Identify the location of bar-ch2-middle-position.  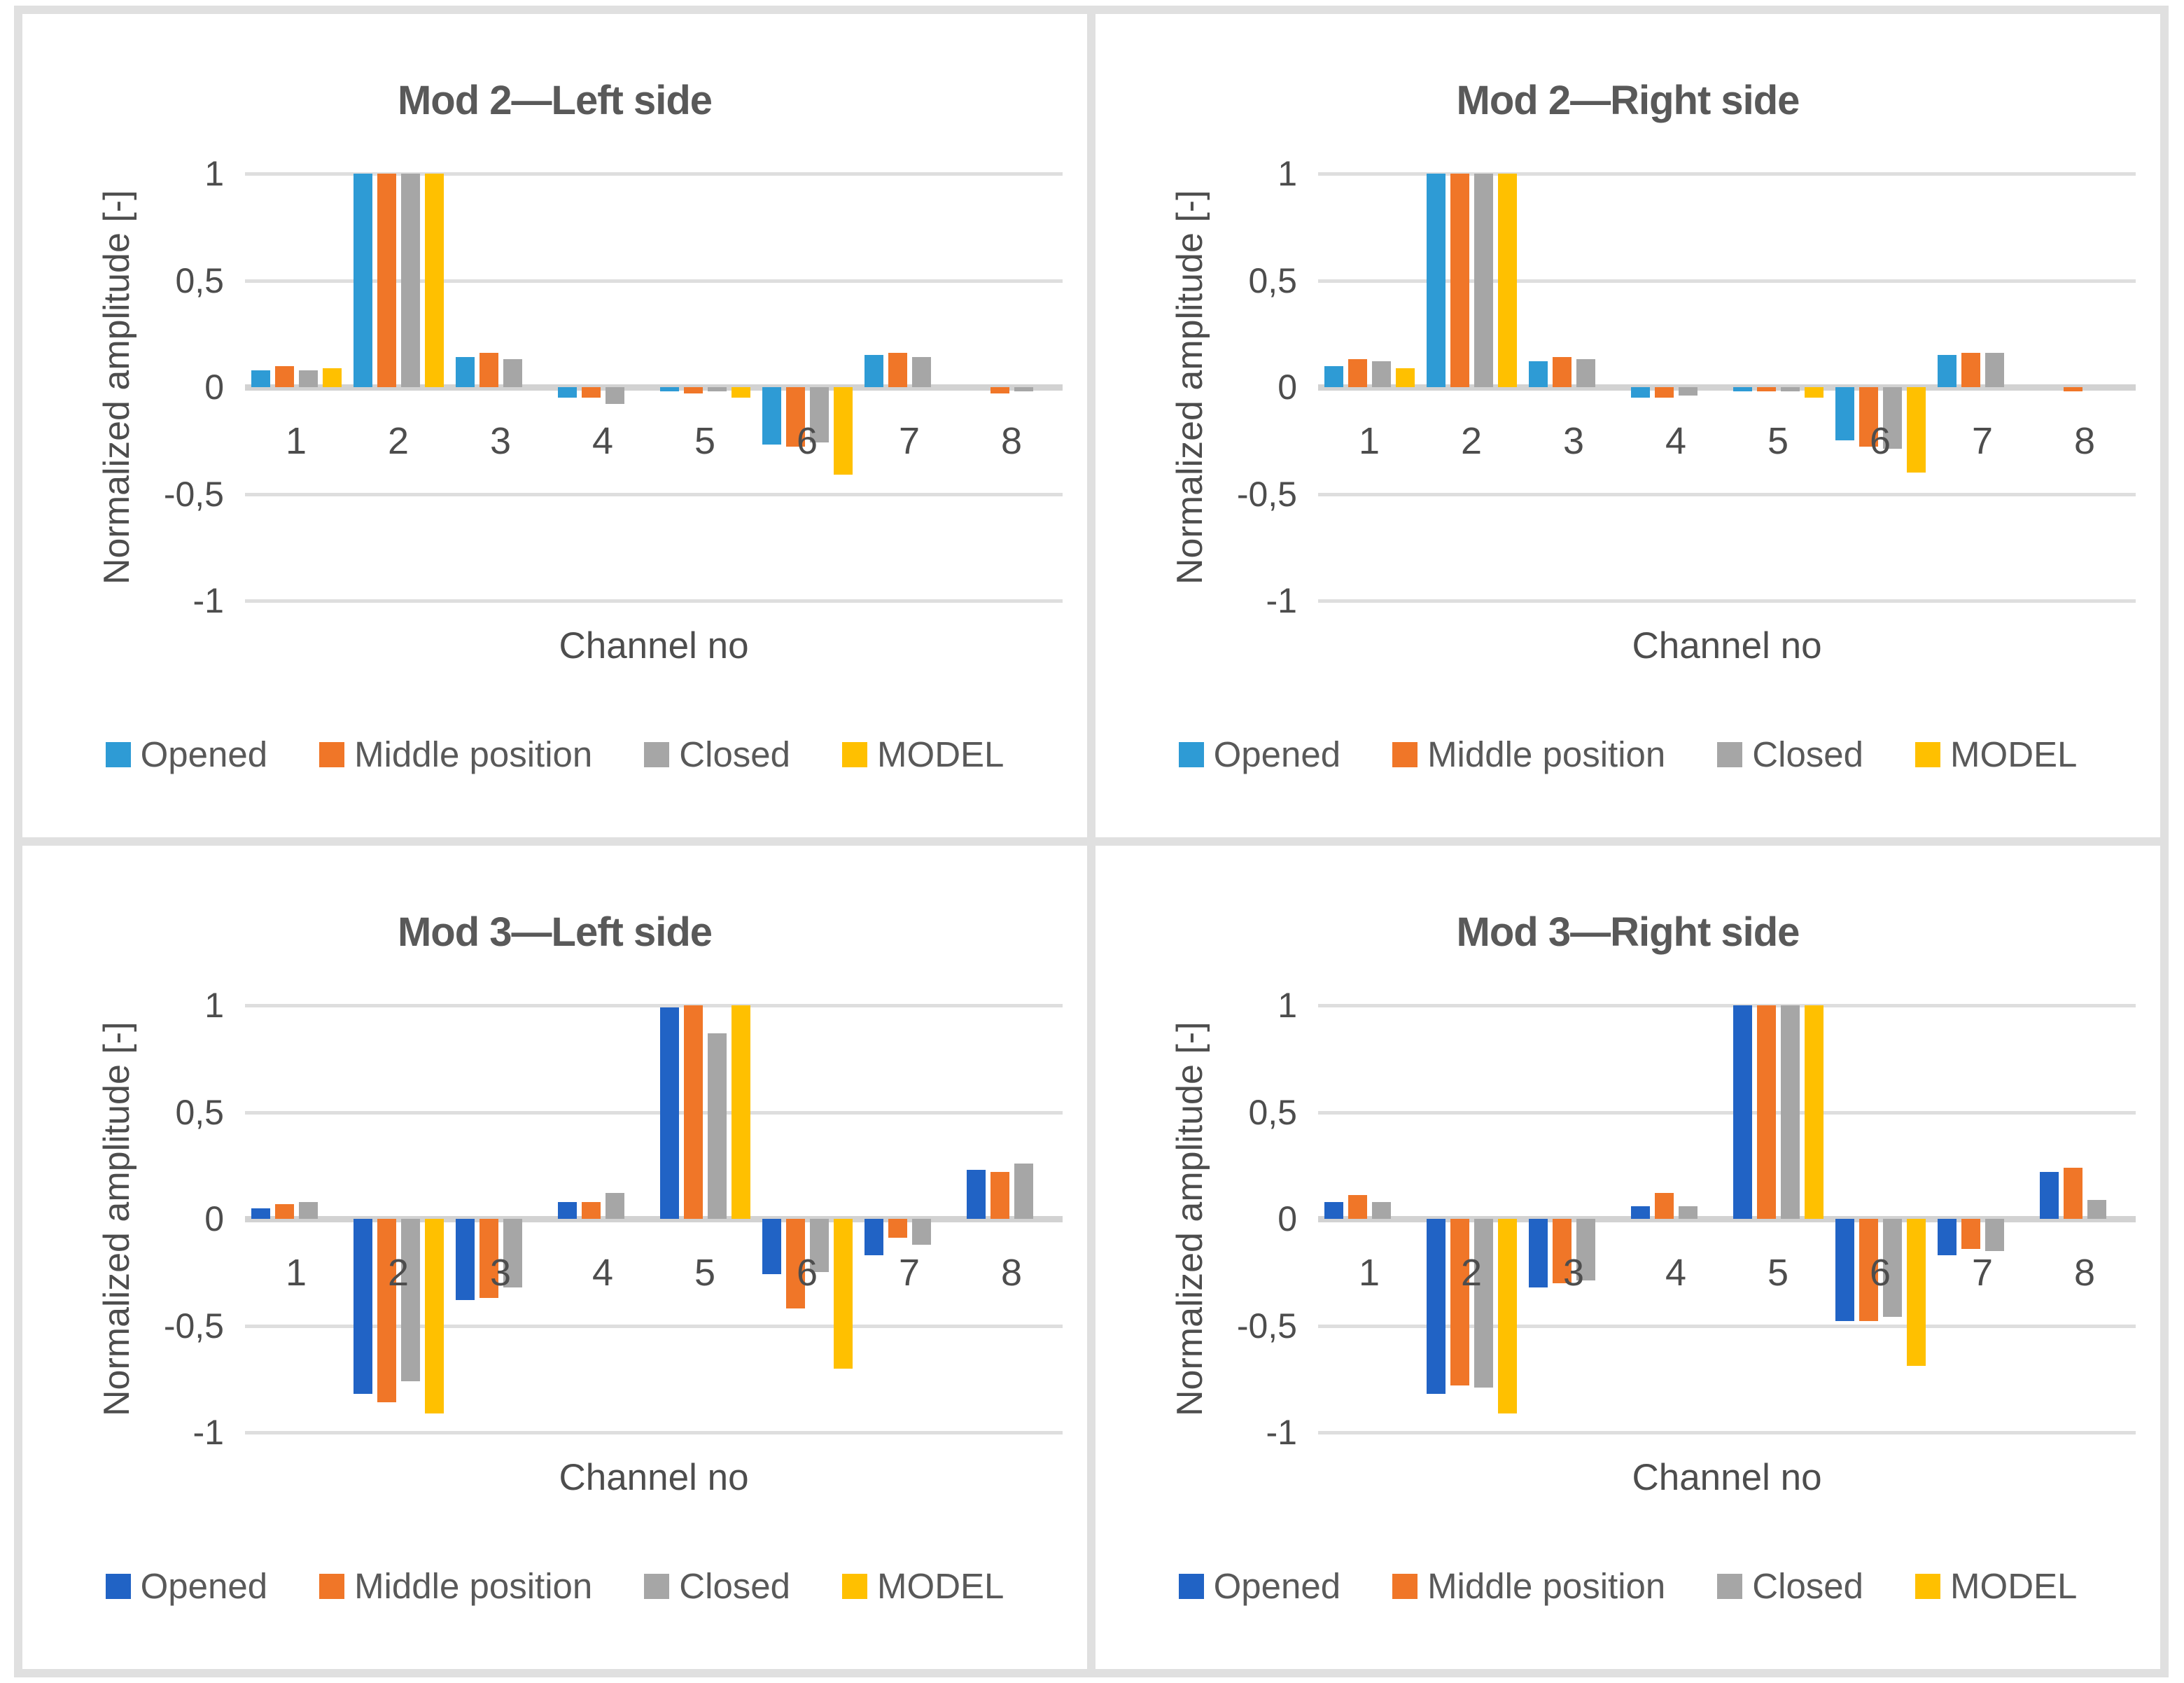
(386, 1311).